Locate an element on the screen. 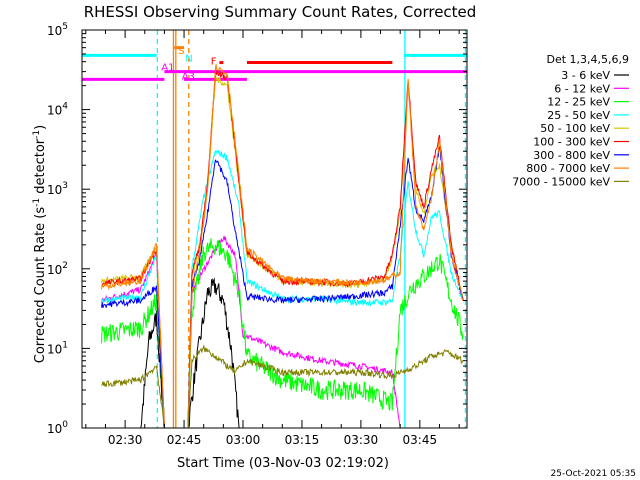 This screenshot has height=480, width=640. state-label-0: S is located at coordinates (181, 51).